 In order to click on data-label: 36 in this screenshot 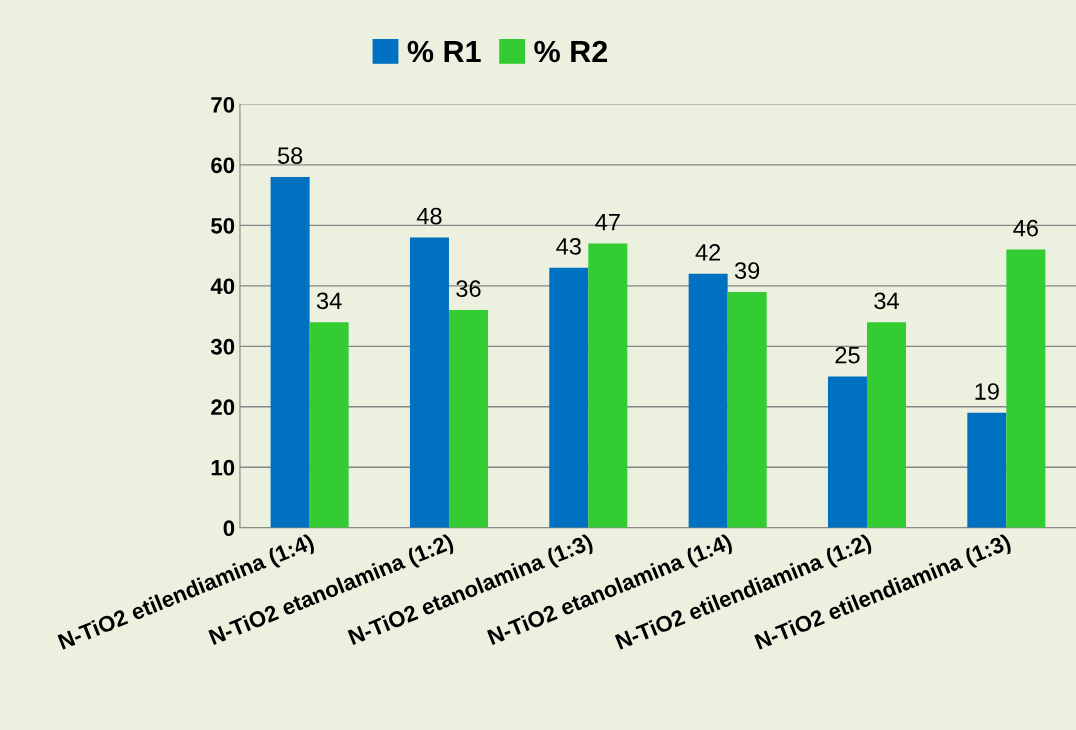, I will do `click(468, 289)`.